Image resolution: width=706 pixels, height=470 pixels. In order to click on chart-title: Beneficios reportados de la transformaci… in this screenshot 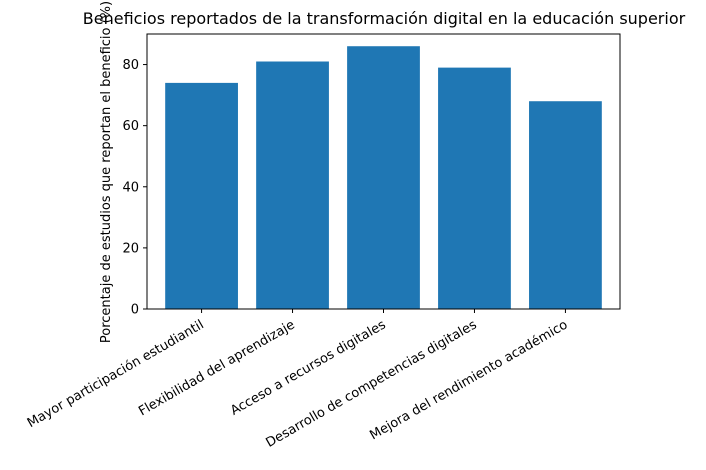, I will do `click(384, 18)`.